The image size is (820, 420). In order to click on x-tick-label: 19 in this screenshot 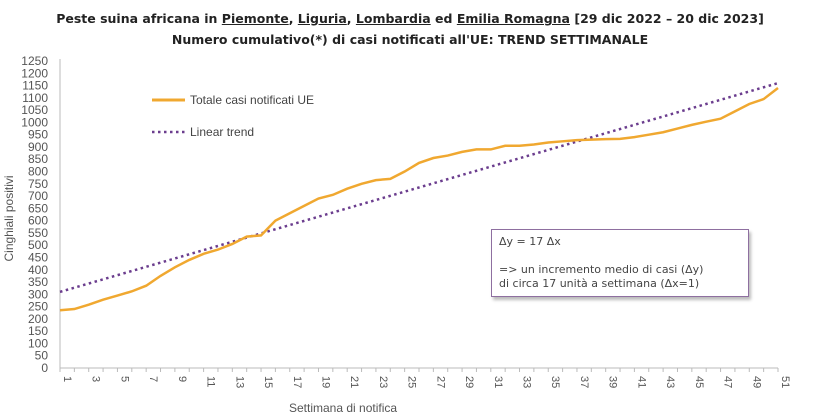, I will do `click(325, 382)`.